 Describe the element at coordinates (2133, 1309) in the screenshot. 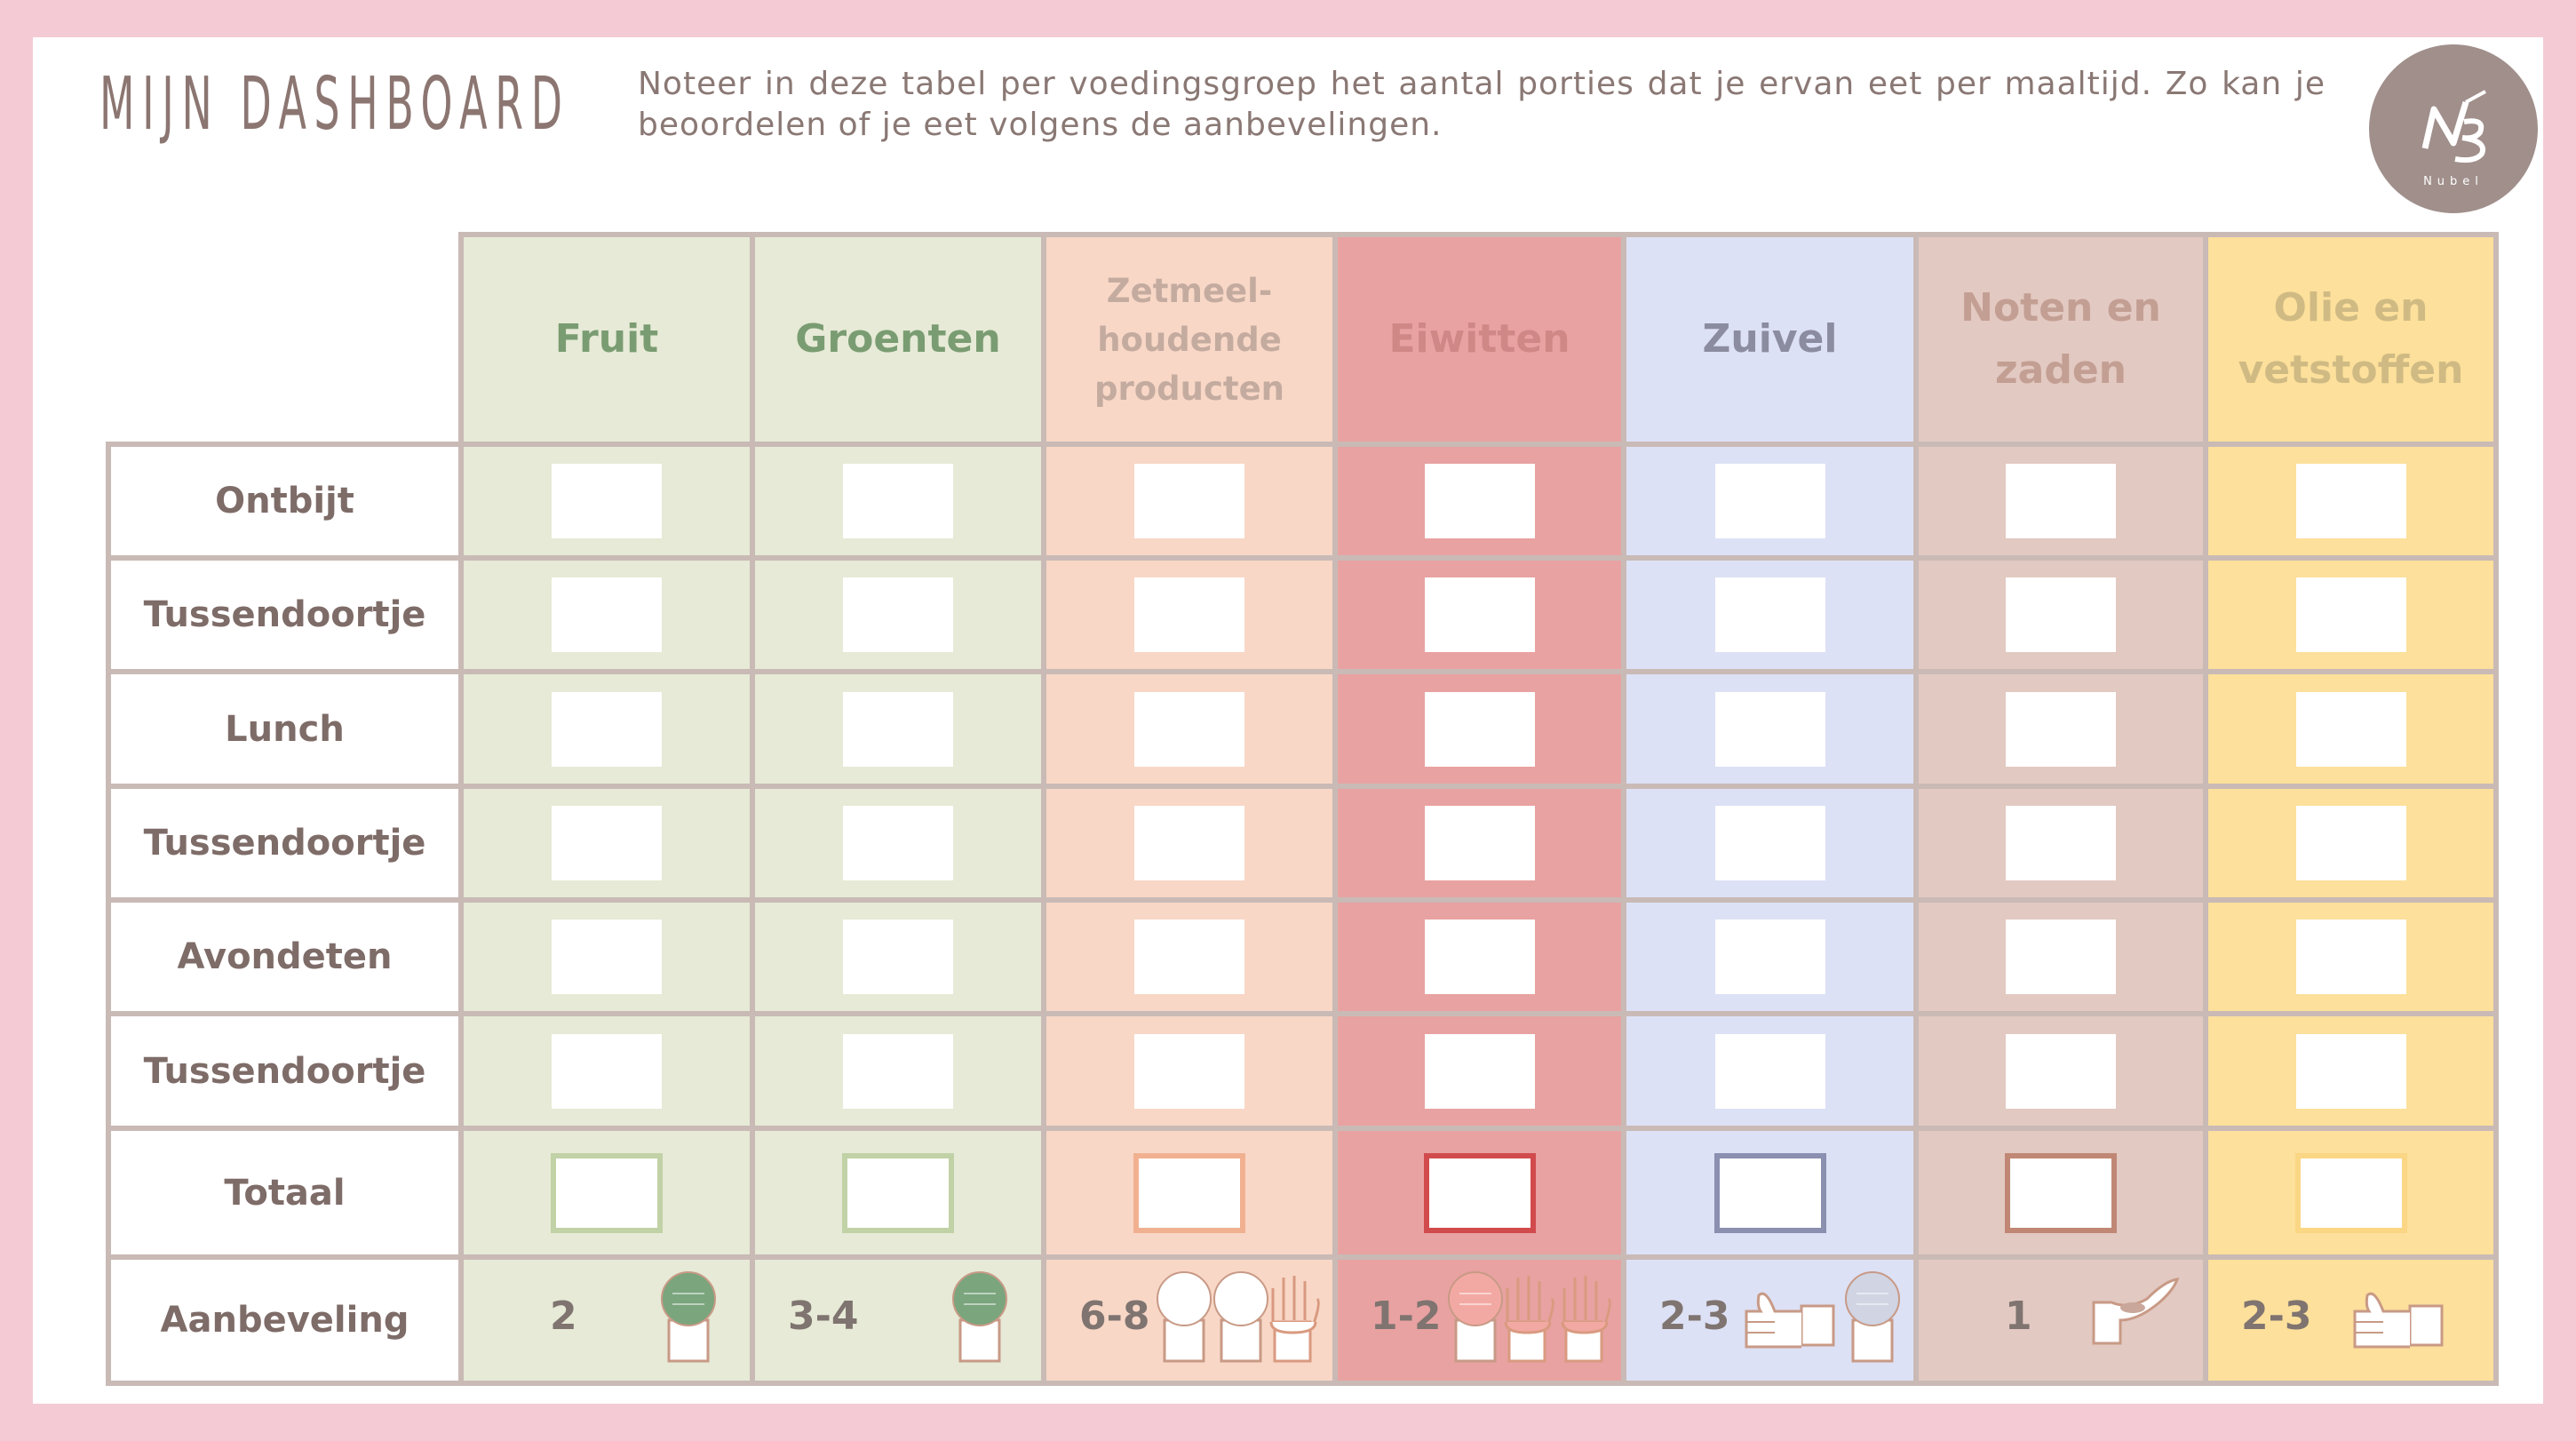

I see `cup-hand-icon` at that location.